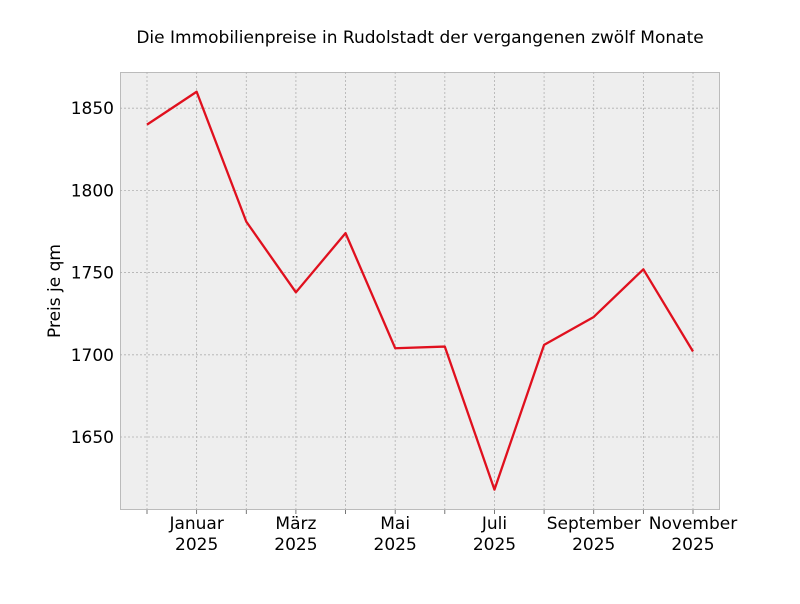  I want to click on x-tick-label: September, so click(594, 524).